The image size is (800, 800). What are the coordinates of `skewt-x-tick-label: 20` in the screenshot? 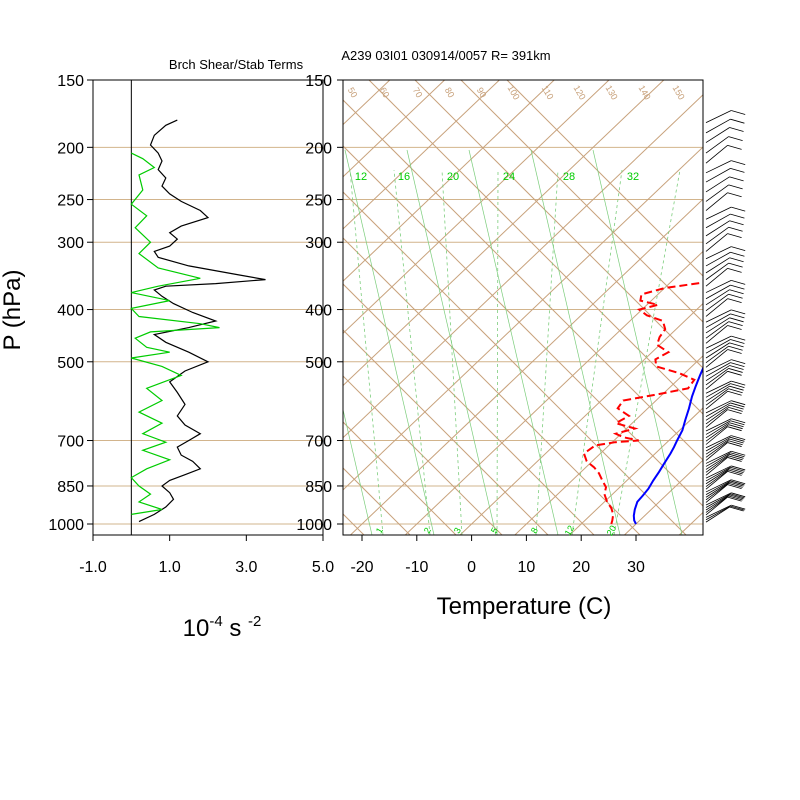 It's located at (581, 567).